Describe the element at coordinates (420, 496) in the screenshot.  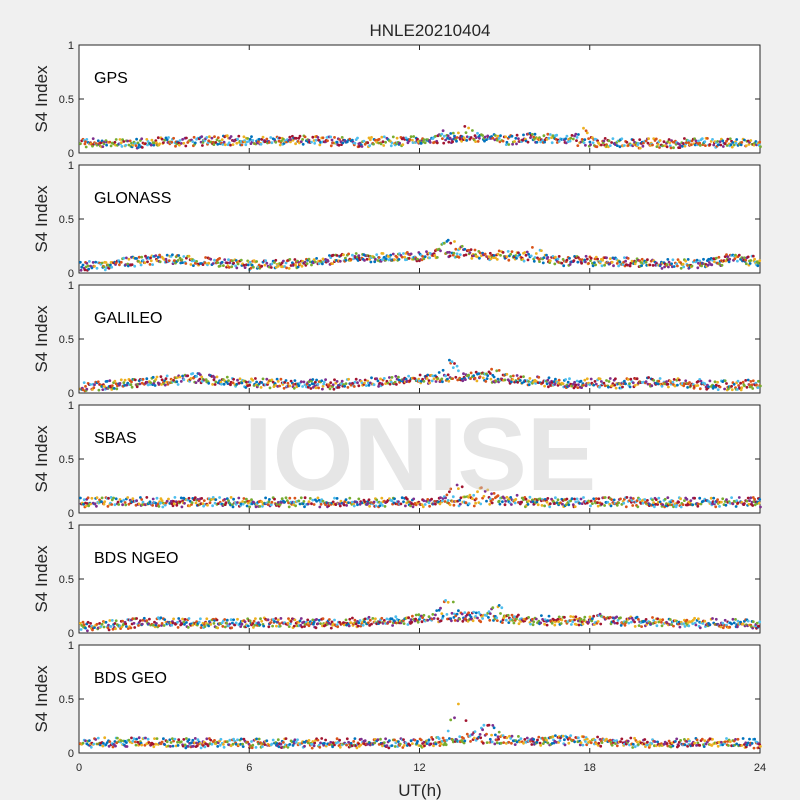
I see `scatter-points` at that location.